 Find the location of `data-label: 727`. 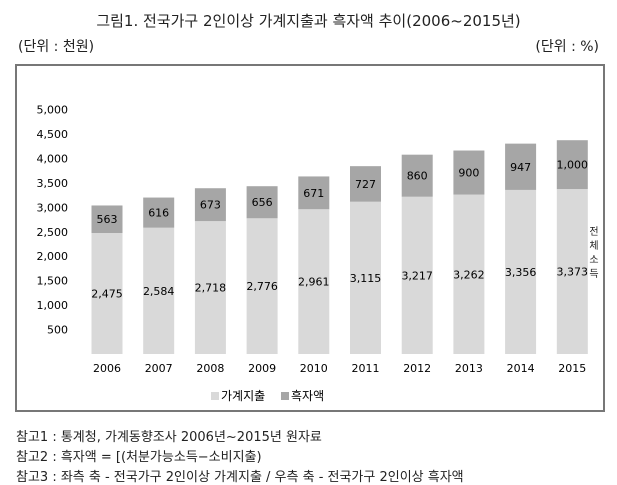

data-label: 727 is located at coordinates (365, 184).